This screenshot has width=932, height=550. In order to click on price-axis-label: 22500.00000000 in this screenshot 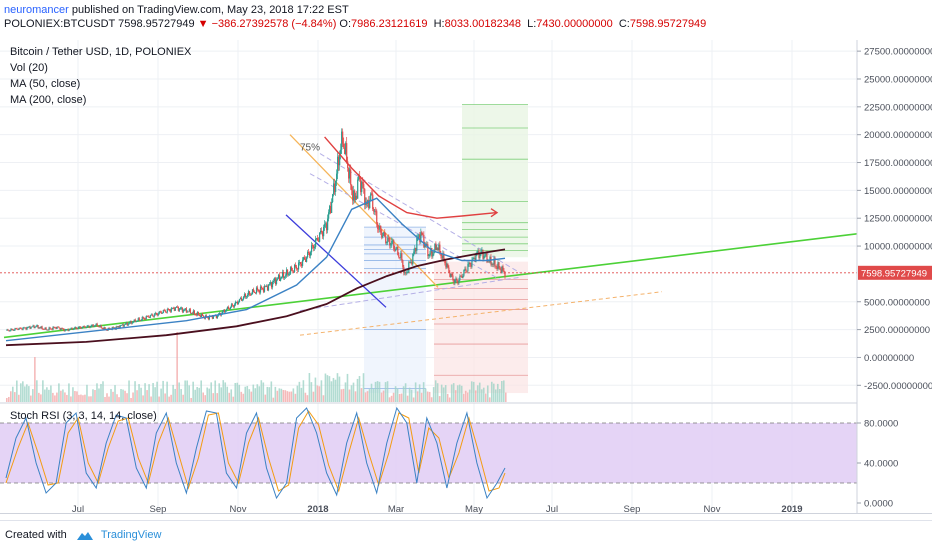, I will do `click(898, 107)`.